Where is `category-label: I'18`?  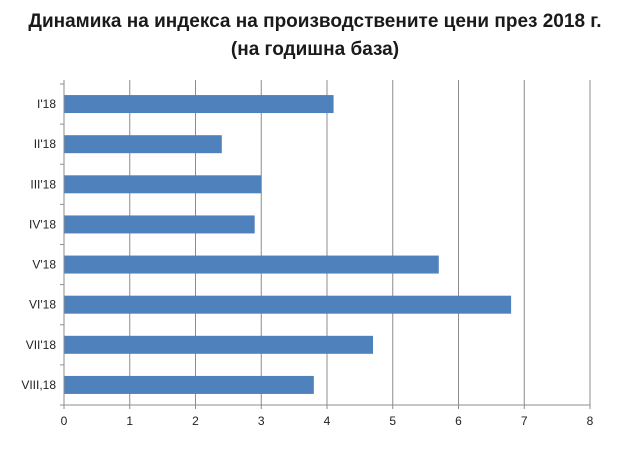 category-label: I'18 is located at coordinates (46, 104).